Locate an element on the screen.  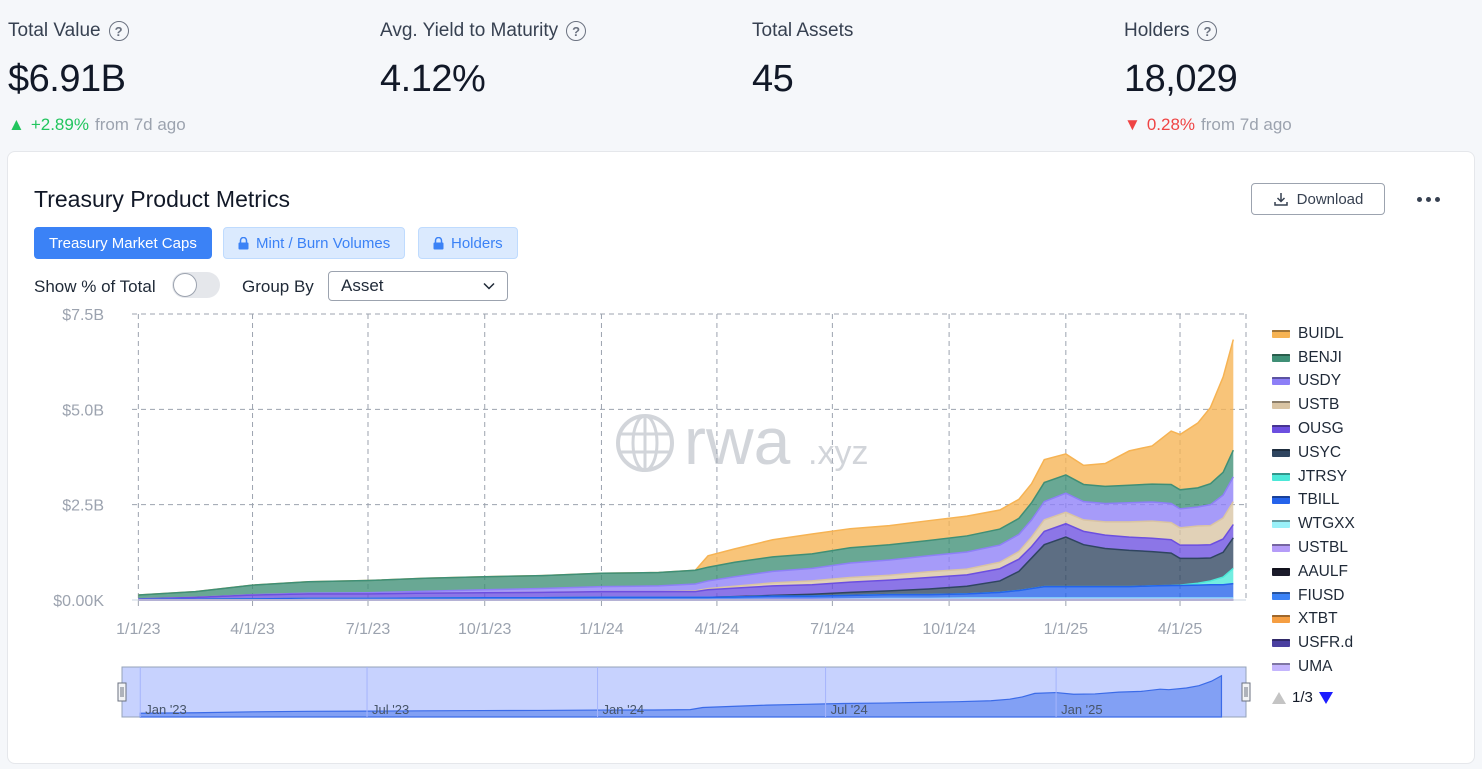
legend-item-aaulf: AAULF is located at coordinates (1313, 572).